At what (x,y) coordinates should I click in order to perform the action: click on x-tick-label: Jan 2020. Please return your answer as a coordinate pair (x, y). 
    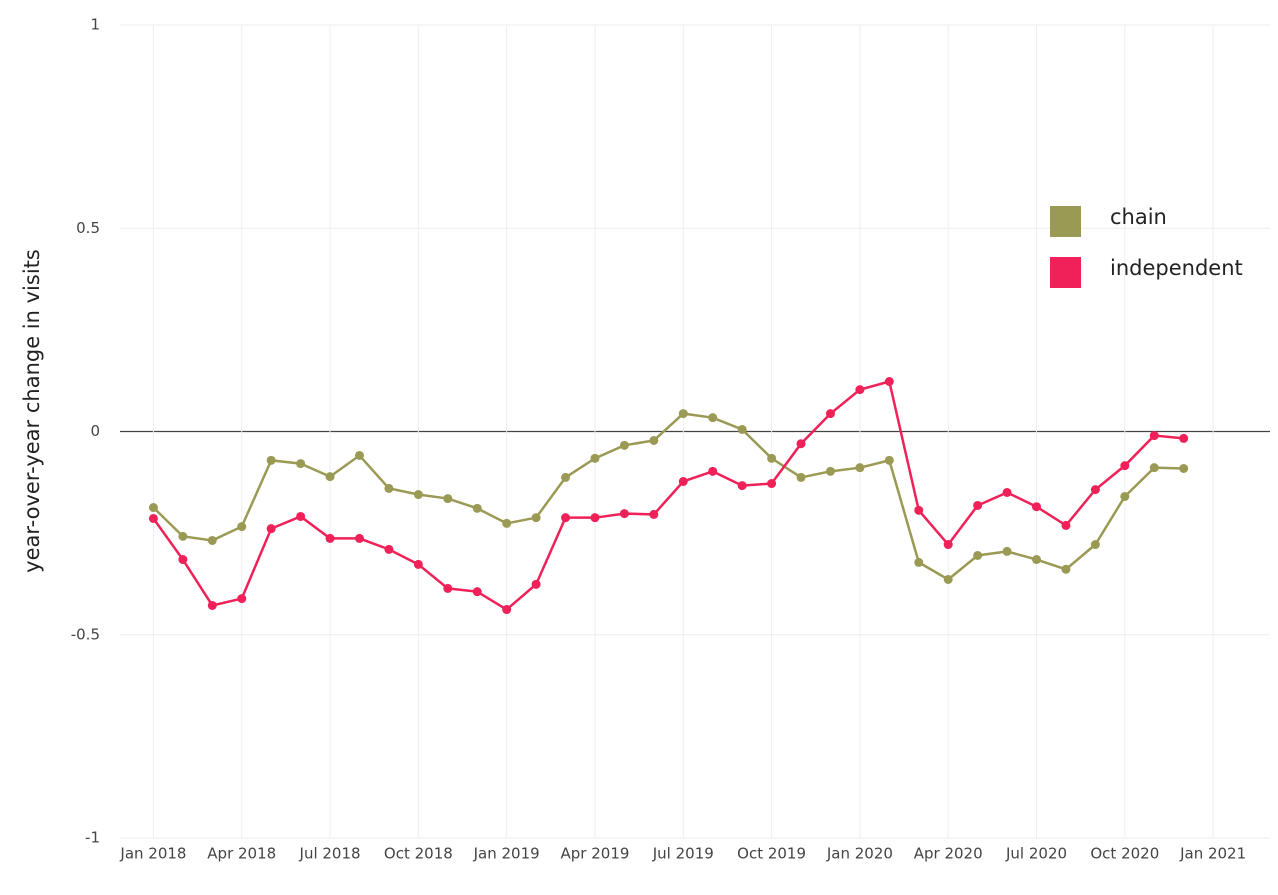
    Looking at the image, I should click on (859, 854).